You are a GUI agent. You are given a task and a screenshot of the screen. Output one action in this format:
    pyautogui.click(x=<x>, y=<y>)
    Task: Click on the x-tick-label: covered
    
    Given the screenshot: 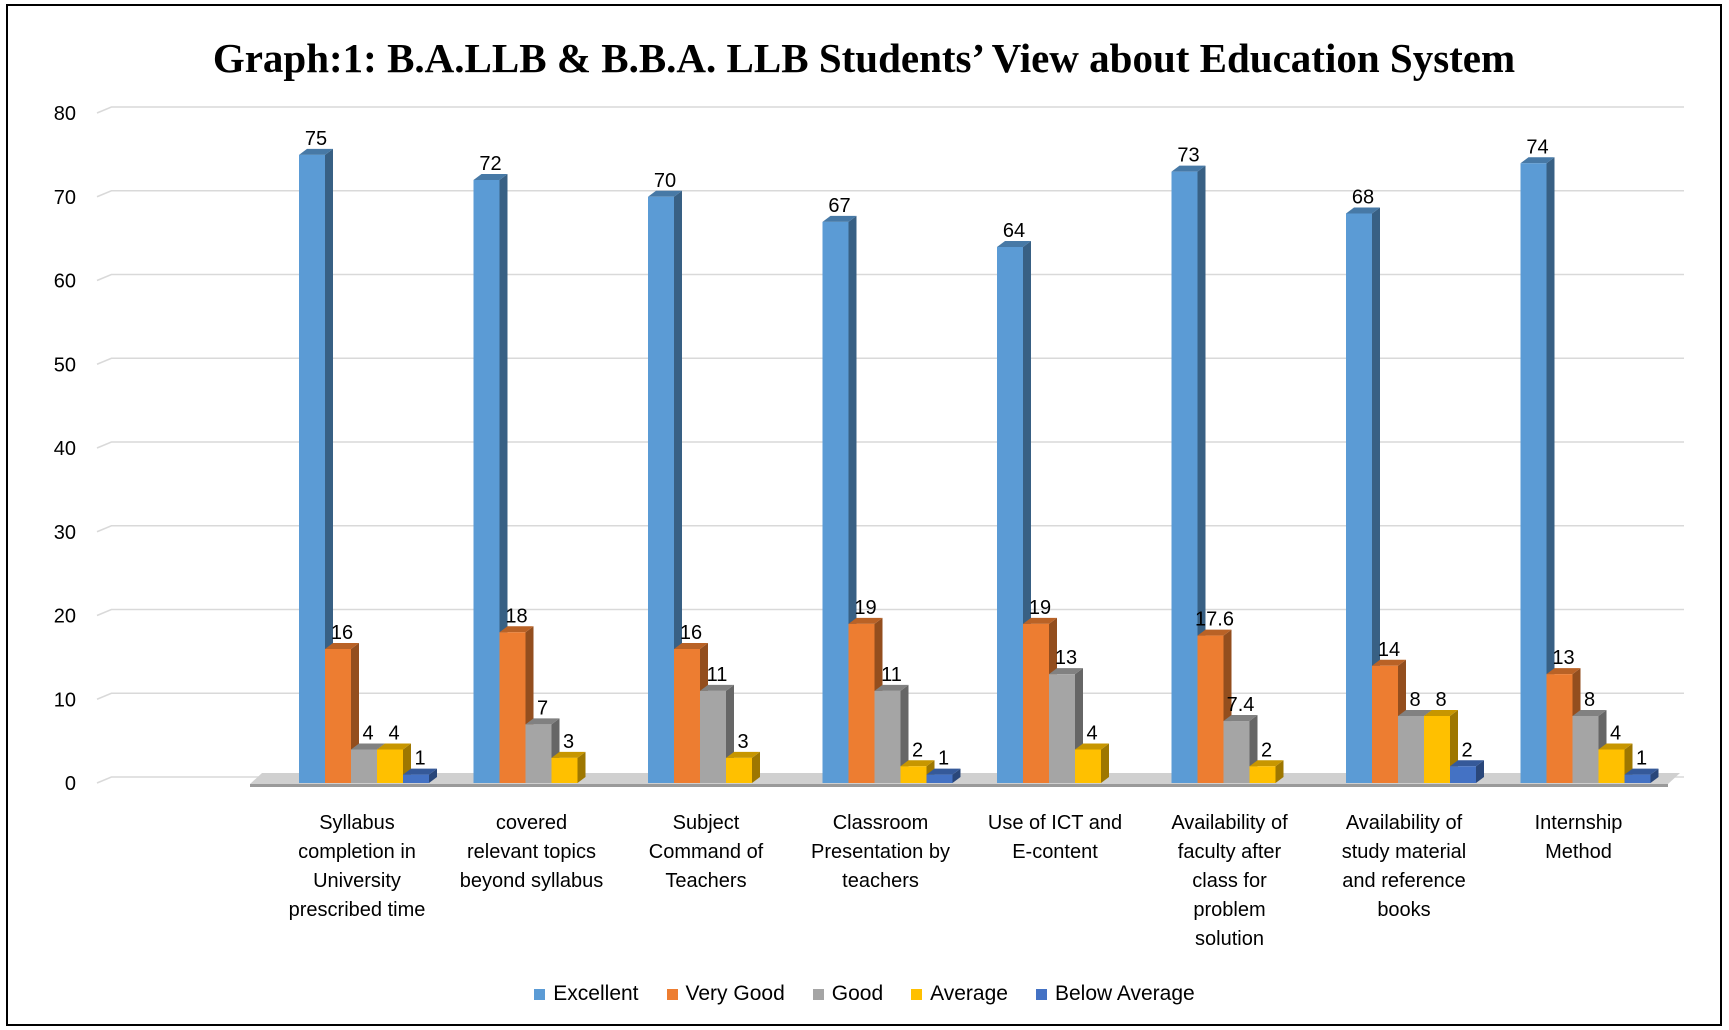 What is the action you would take?
    pyautogui.click(x=531, y=823)
    